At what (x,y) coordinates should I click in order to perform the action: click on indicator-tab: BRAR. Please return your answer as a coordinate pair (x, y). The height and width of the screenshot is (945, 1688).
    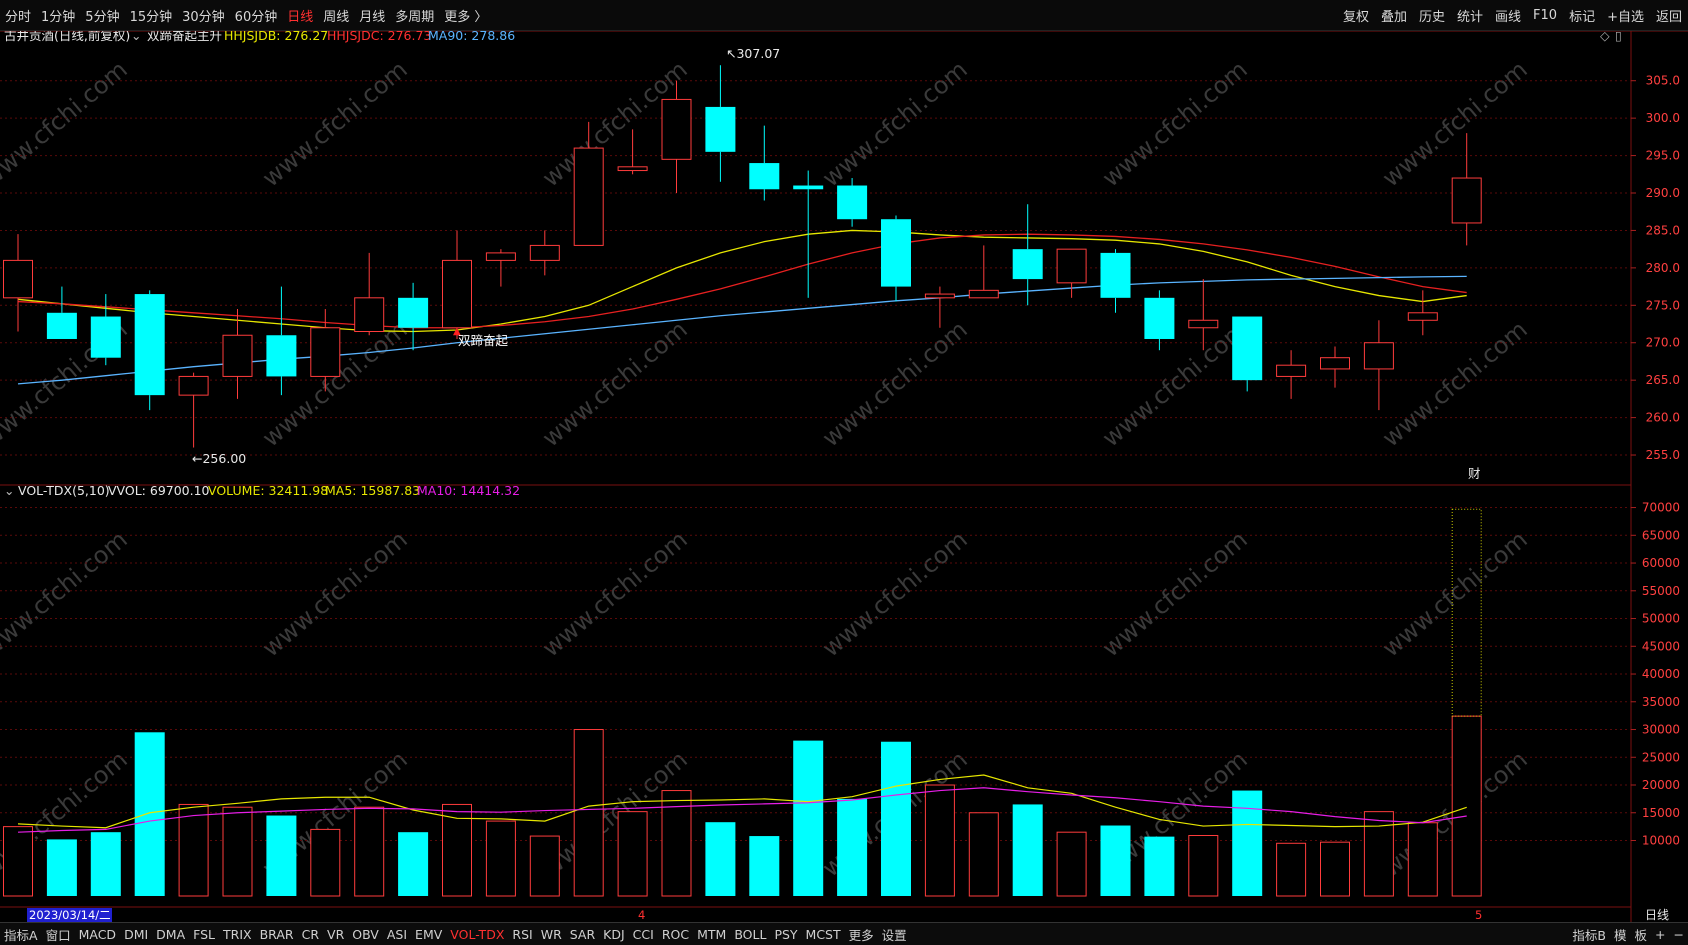
    Looking at the image, I should click on (276, 934).